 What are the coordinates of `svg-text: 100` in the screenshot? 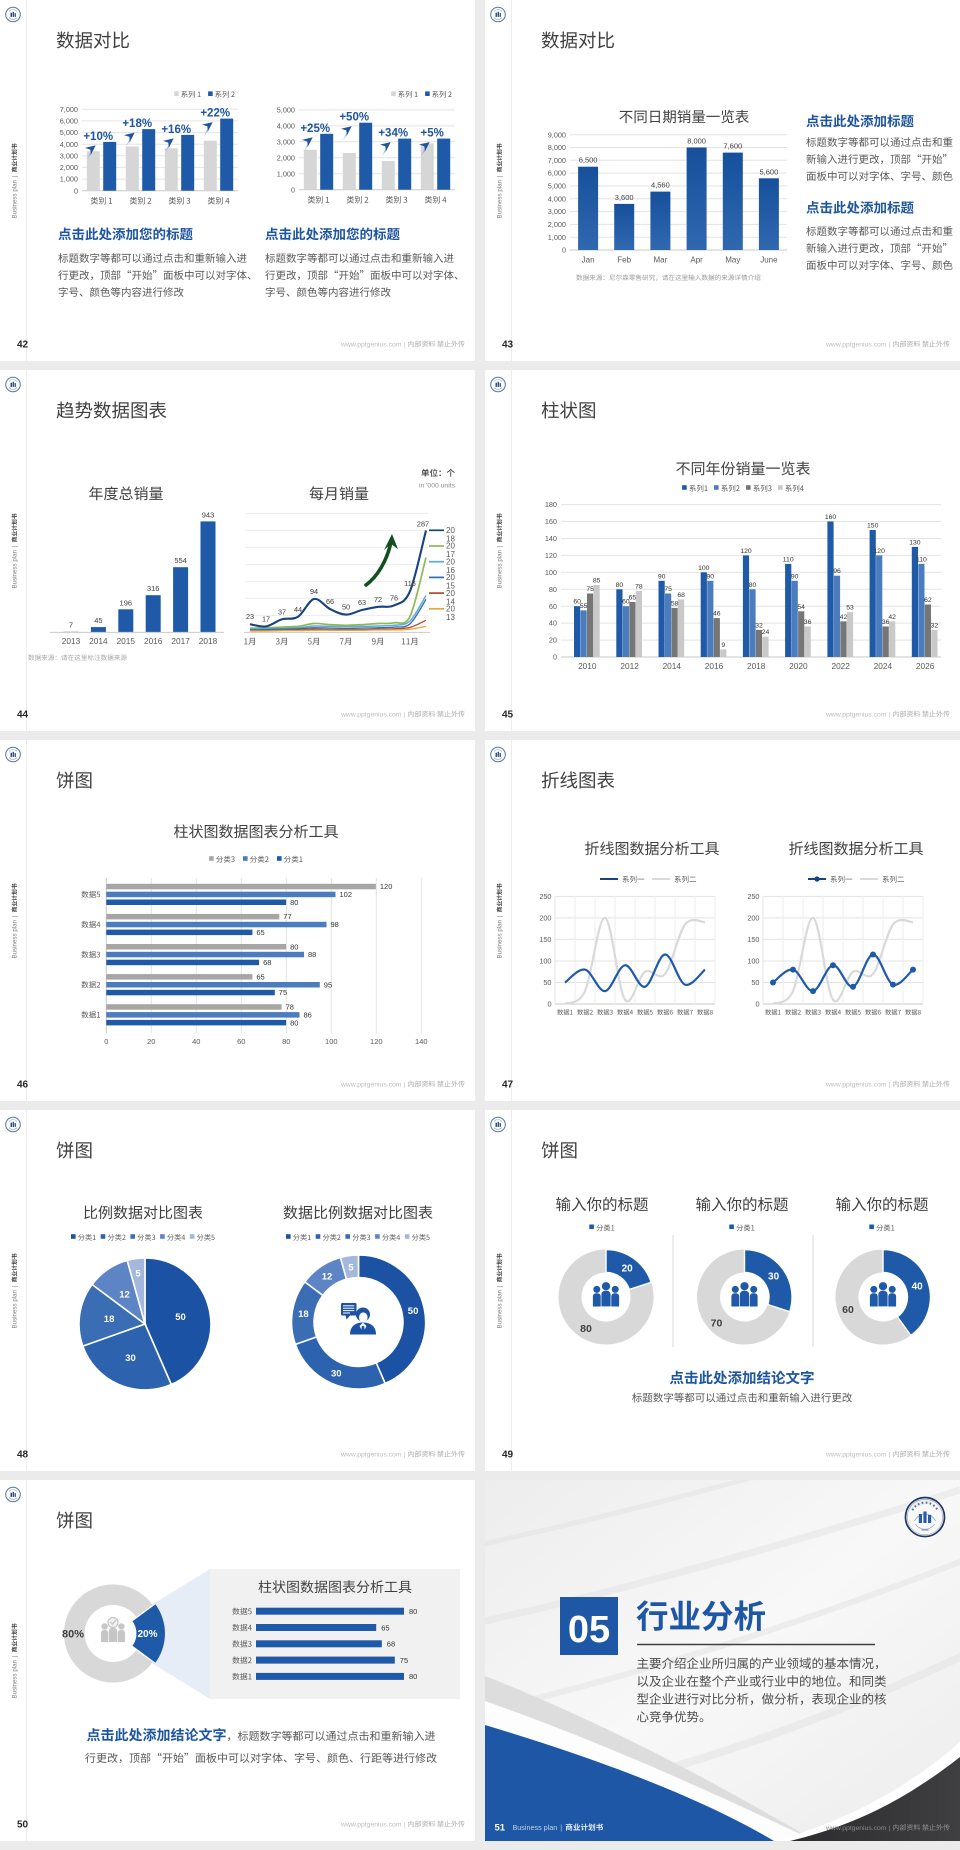 It's located at (753, 961).